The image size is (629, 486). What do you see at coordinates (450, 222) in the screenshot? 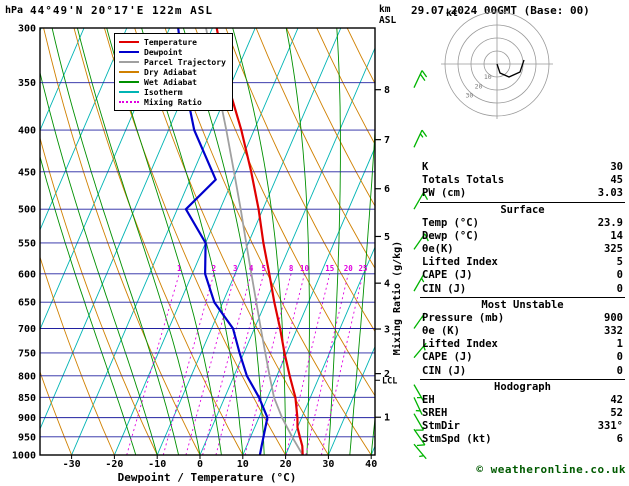
I see `info-label: Temp (°C)` at bounding box center [450, 222].